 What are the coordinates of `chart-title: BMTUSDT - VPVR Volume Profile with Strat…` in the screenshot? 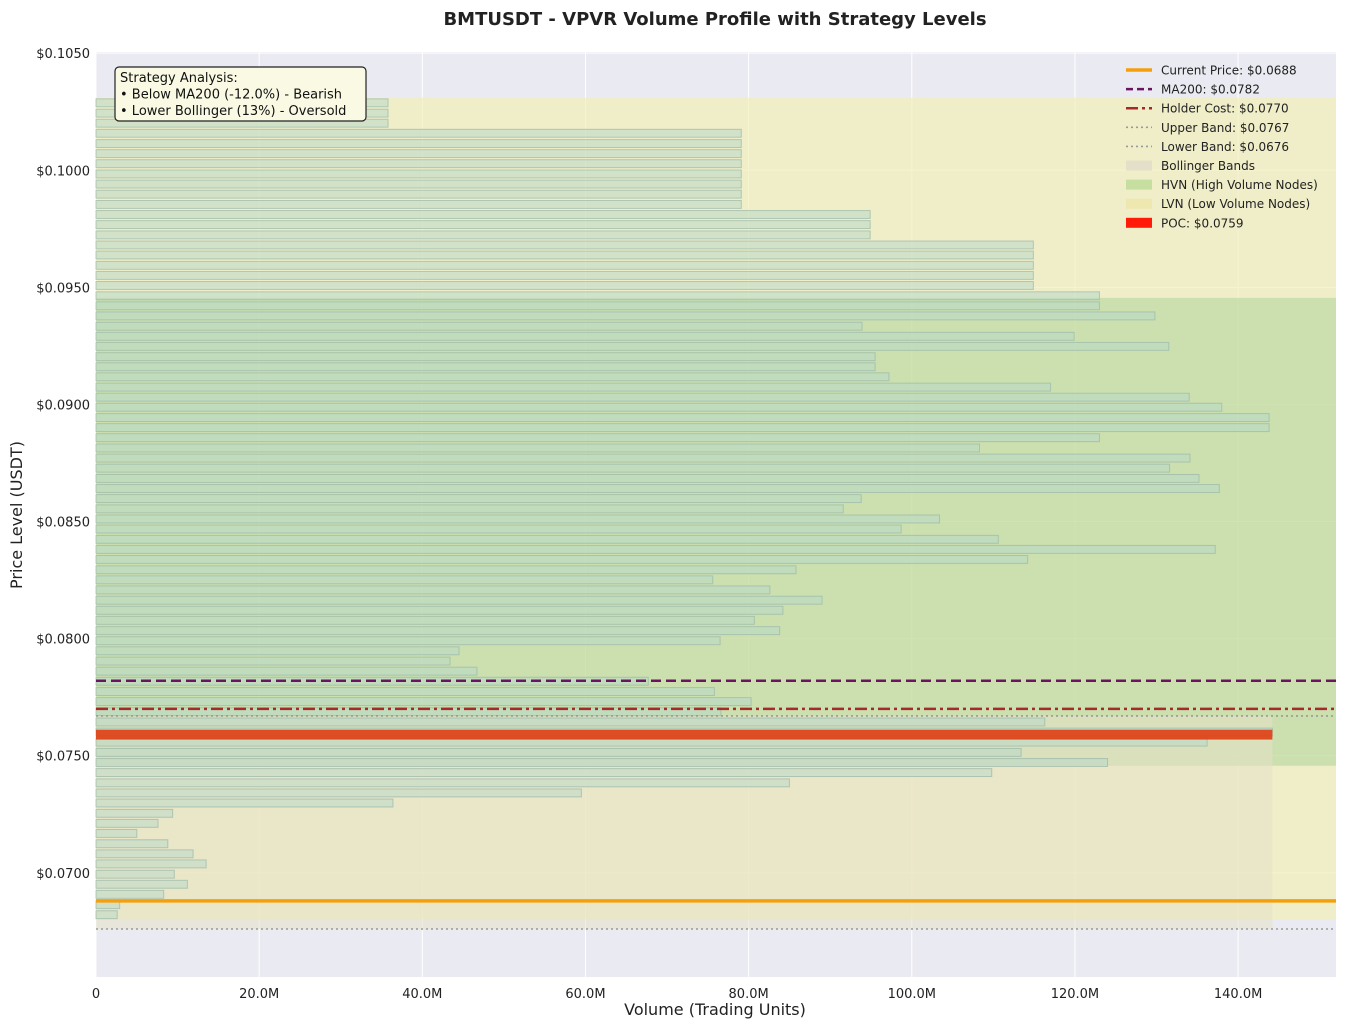 It's located at (714, 19).